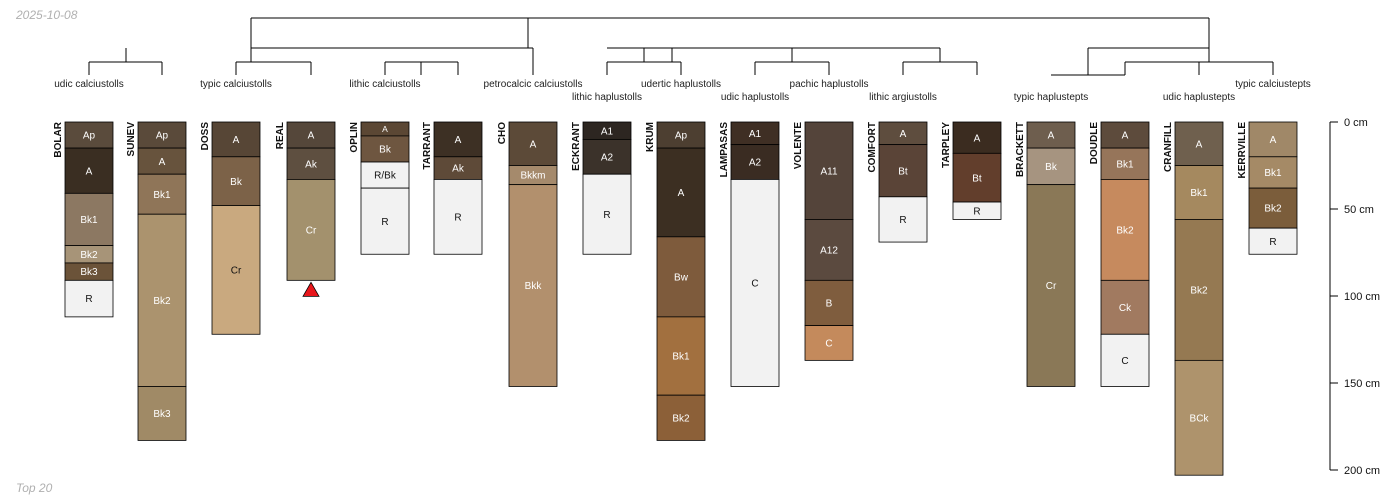 This screenshot has width=1400, height=500. What do you see at coordinates (872, 147) in the screenshot?
I see `profile-name: COMFORT` at bounding box center [872, 147].